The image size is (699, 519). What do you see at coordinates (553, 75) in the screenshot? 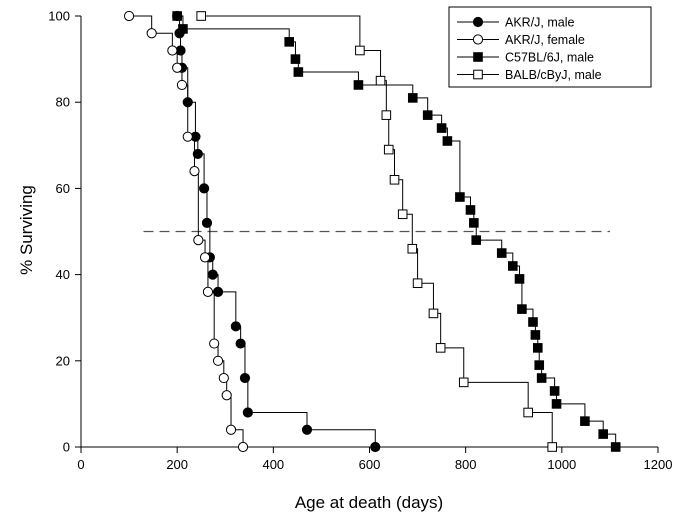
I see `legend-label-balb-cbyj-male: BALB/cByJ, male` at bounding box center [553, 75].